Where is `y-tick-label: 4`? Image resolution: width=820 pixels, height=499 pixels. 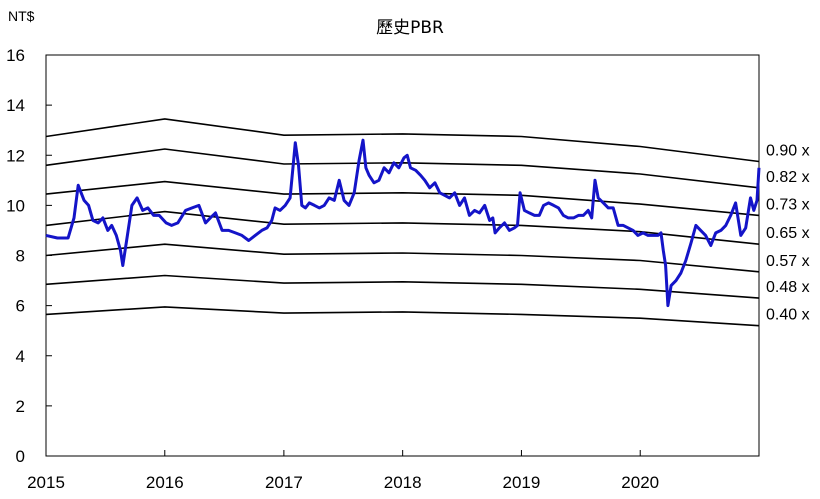 y-tick-label: 4 is located at coordinates (20, 356).